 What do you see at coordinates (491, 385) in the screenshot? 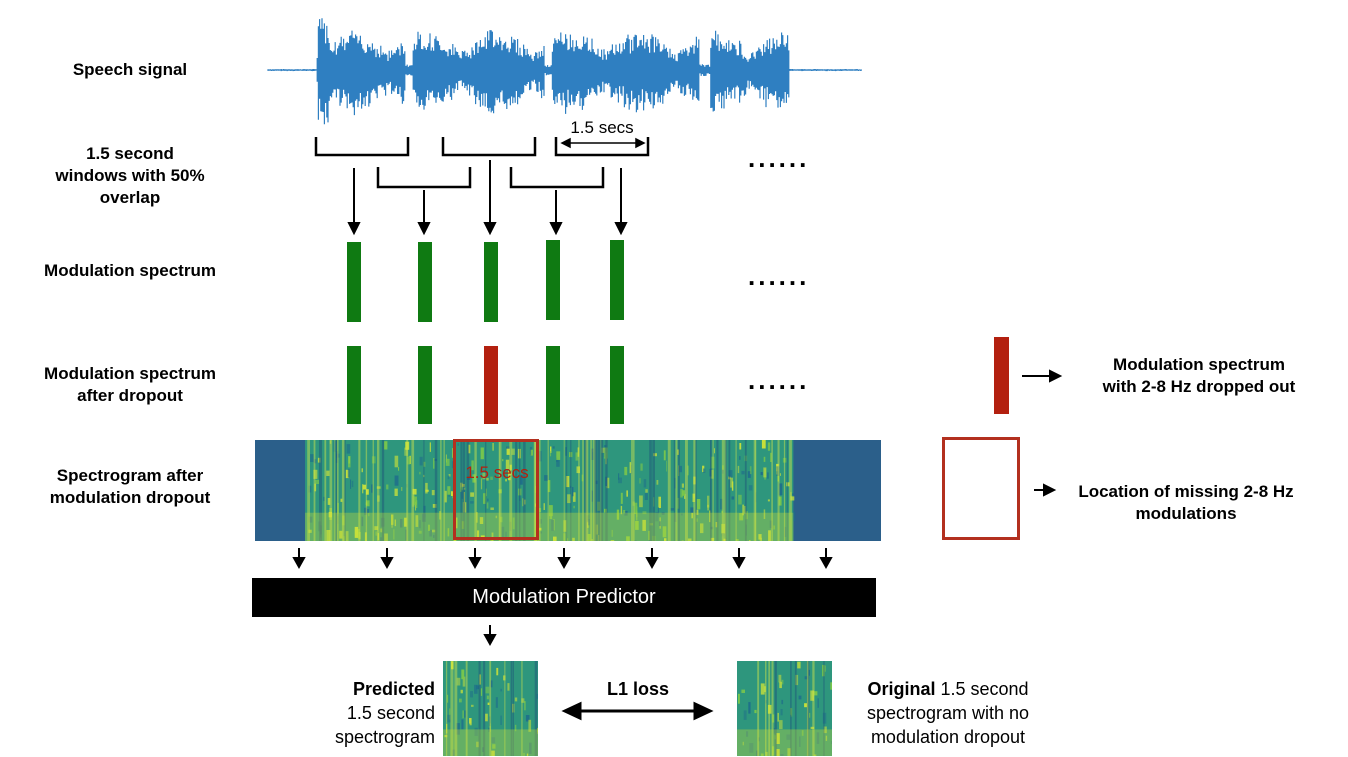
I see `dropout-bar-dropped` at bounding box center [491, 385].